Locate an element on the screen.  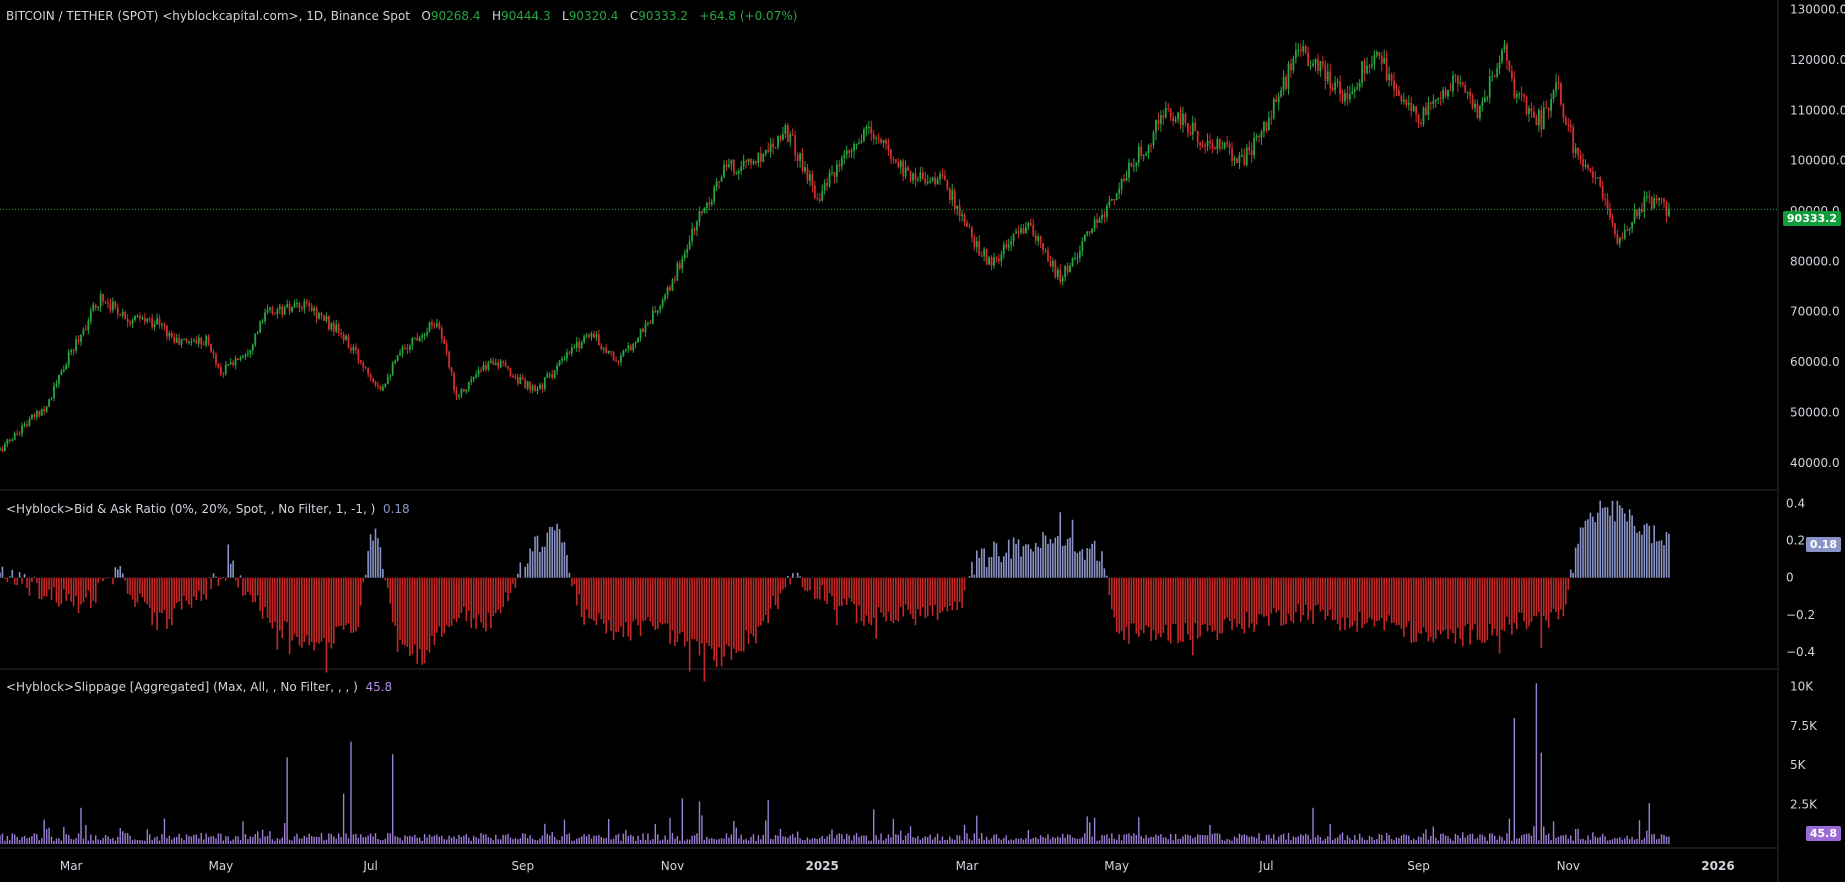
price-tick-label: 70000.0 is located at coordinates (1815, 312).